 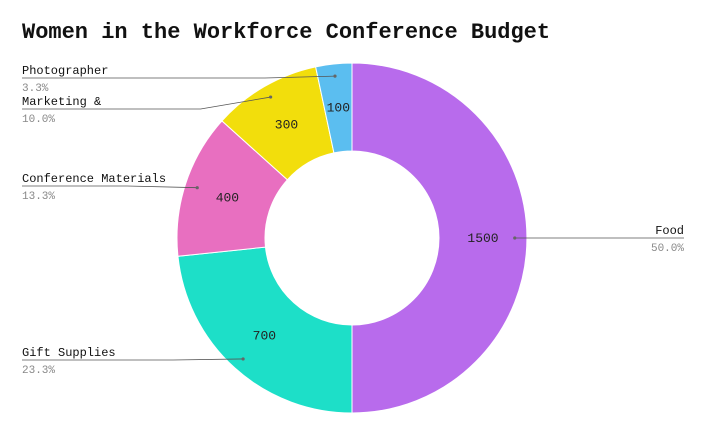 I want to click on leader-dot-photographer, so click(x=335, y=76).